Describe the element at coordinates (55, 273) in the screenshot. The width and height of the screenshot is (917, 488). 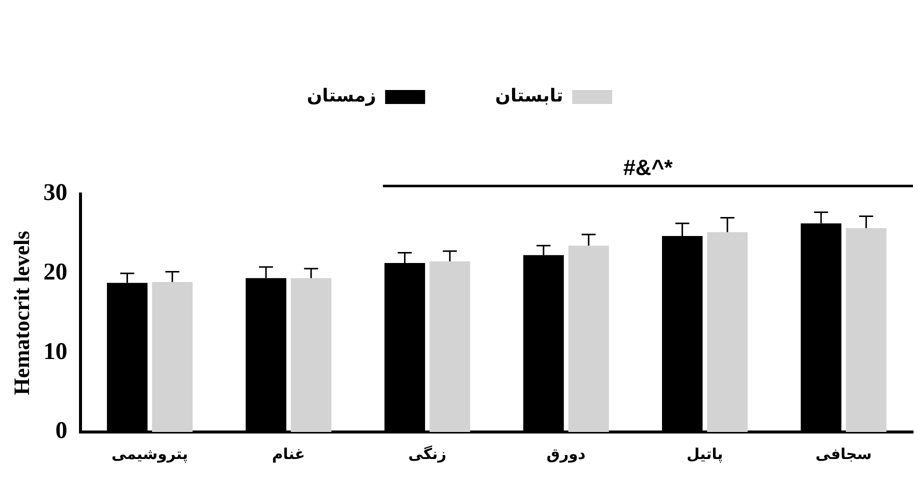
I see `y-tick-label: 20` at that location.